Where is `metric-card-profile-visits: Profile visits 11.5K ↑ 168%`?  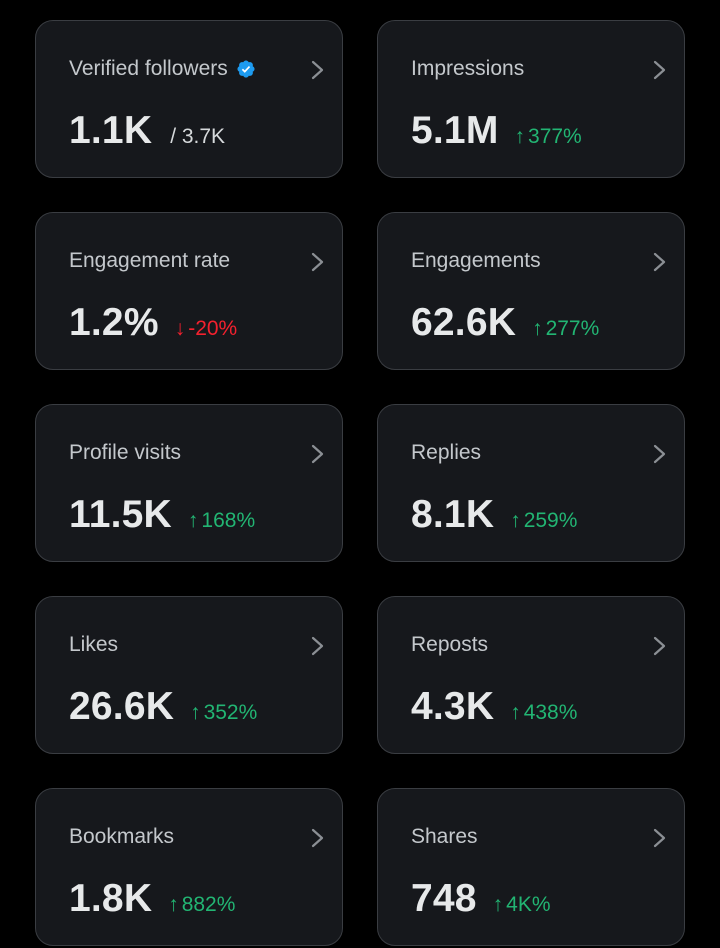
metric-card-profile-visits: Profile visits 11.5K ↑ 168% is located at coordinates (189, 483).